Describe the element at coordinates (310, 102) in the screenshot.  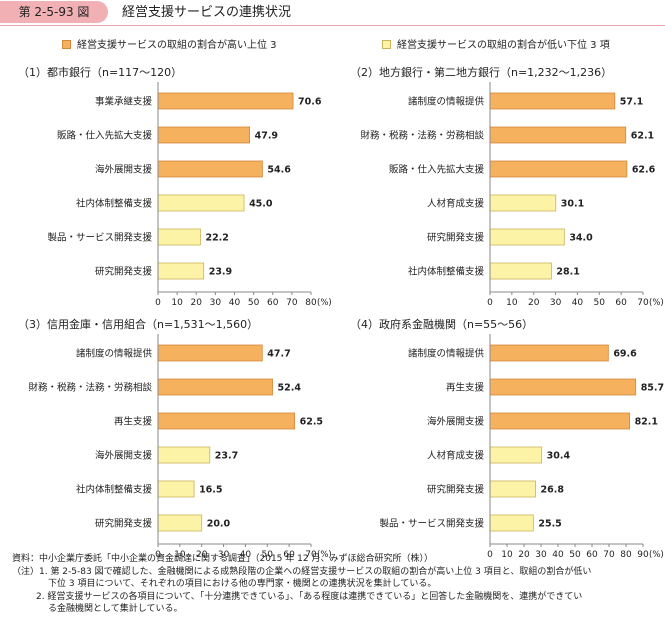
I see `value-label: 70.6` at that location.